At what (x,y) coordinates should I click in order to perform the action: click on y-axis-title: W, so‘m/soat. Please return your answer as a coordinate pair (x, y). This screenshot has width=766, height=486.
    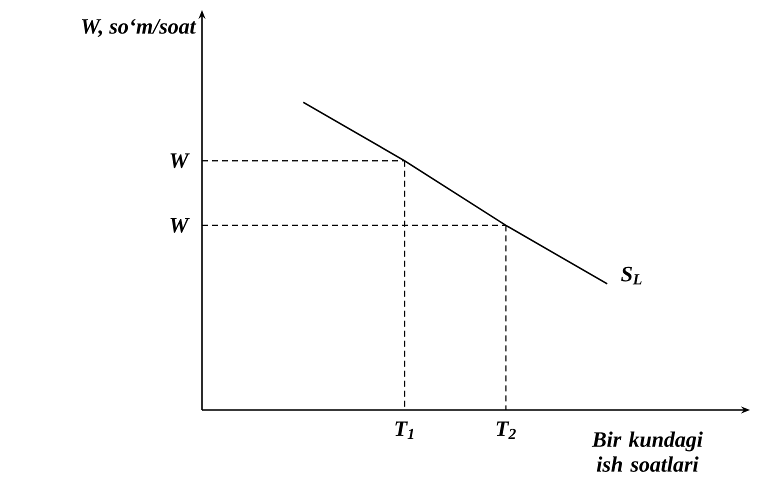
    Looking at the image, I should click on (139, 28).